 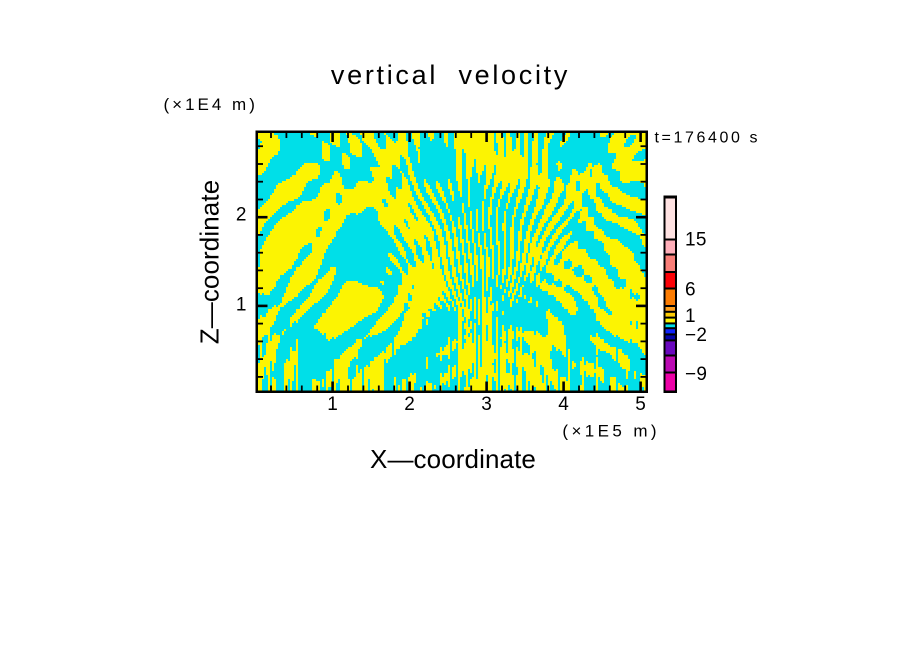 I want to click on svg-text: 5, so click(x=640, y=404).